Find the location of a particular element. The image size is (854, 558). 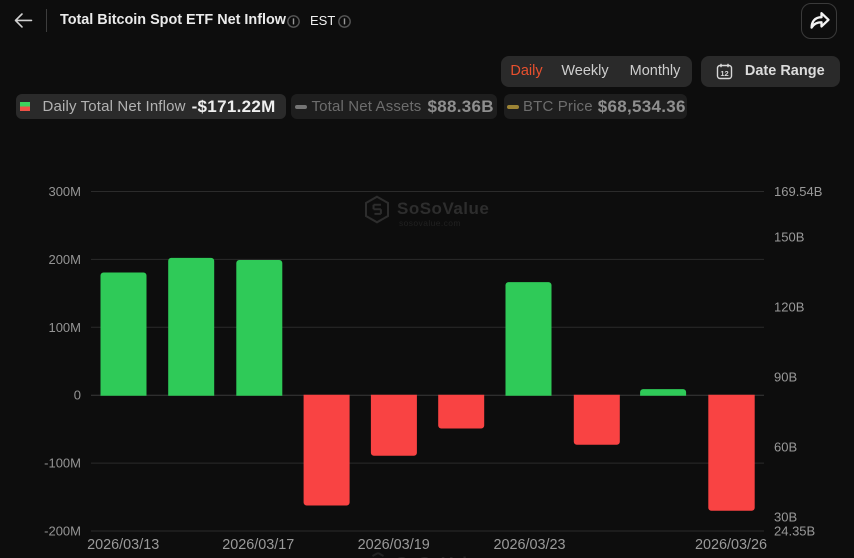

svg-text: 2026/03/19 is located at coordinates (394, 545).